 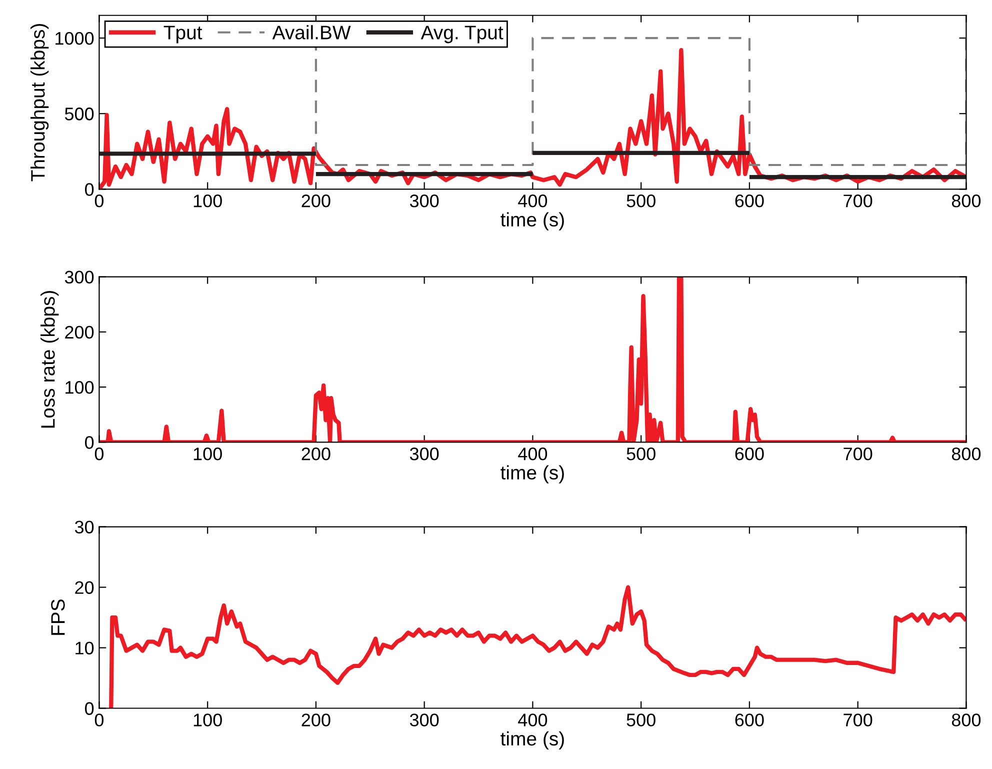 I want to click on line-series, so click(x=537, y=646).